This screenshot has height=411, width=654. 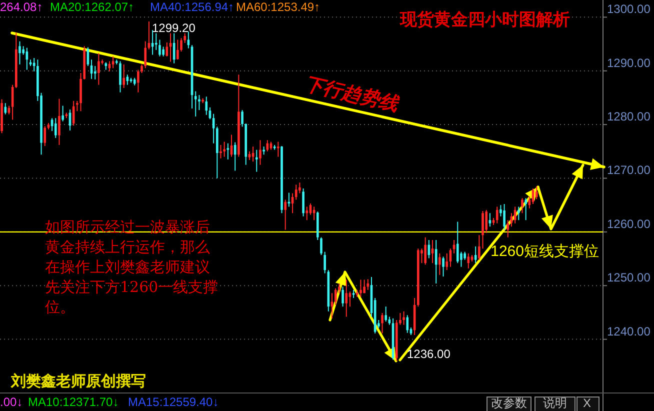 I want to click on legend-label: 1260短线支撑位, so click(x=544, y=251).